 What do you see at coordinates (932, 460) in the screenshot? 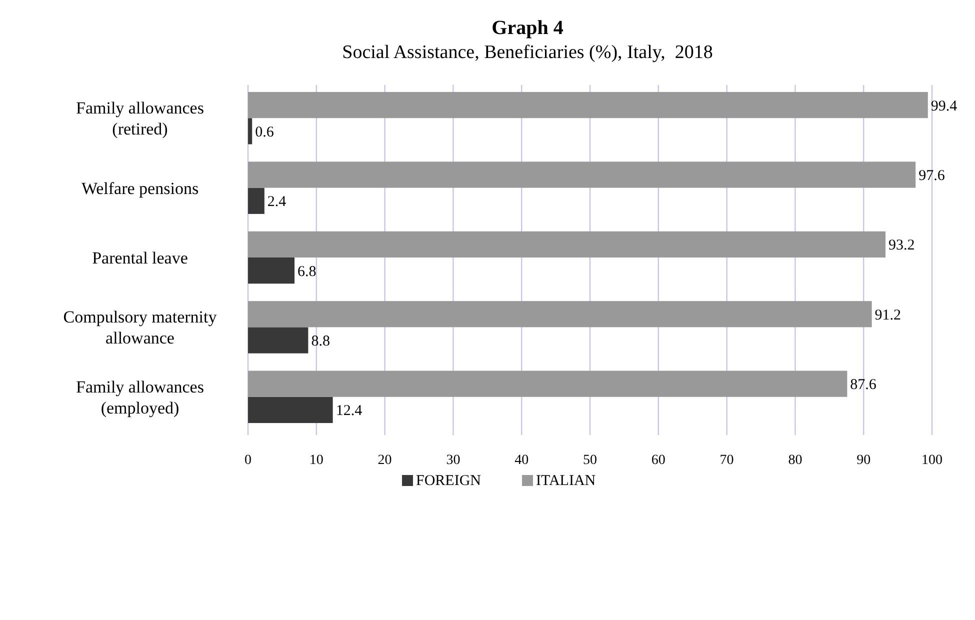
I see `x-tick-label: 100` at bounding box center [932, 460].